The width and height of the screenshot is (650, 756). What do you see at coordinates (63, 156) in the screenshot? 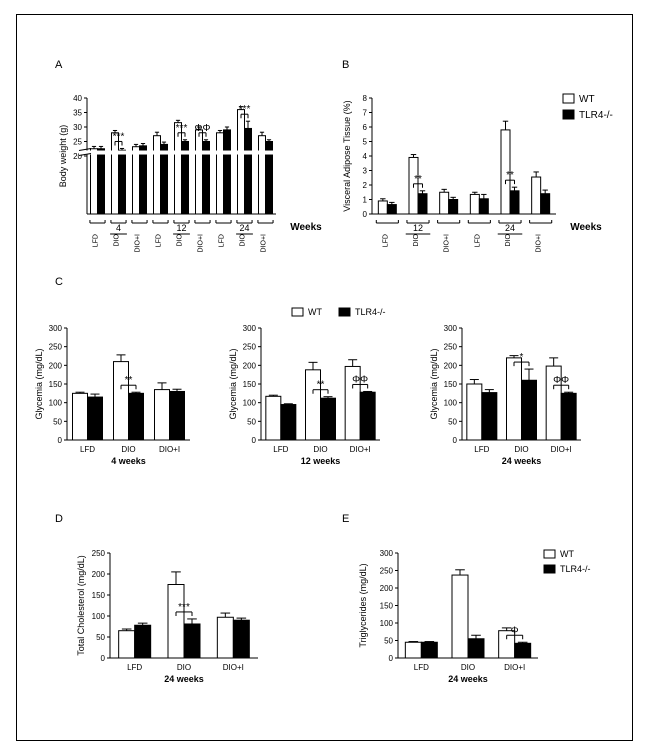
I see `chart-a-y-label: Body weight (g)` at bounding box center [63, 156].